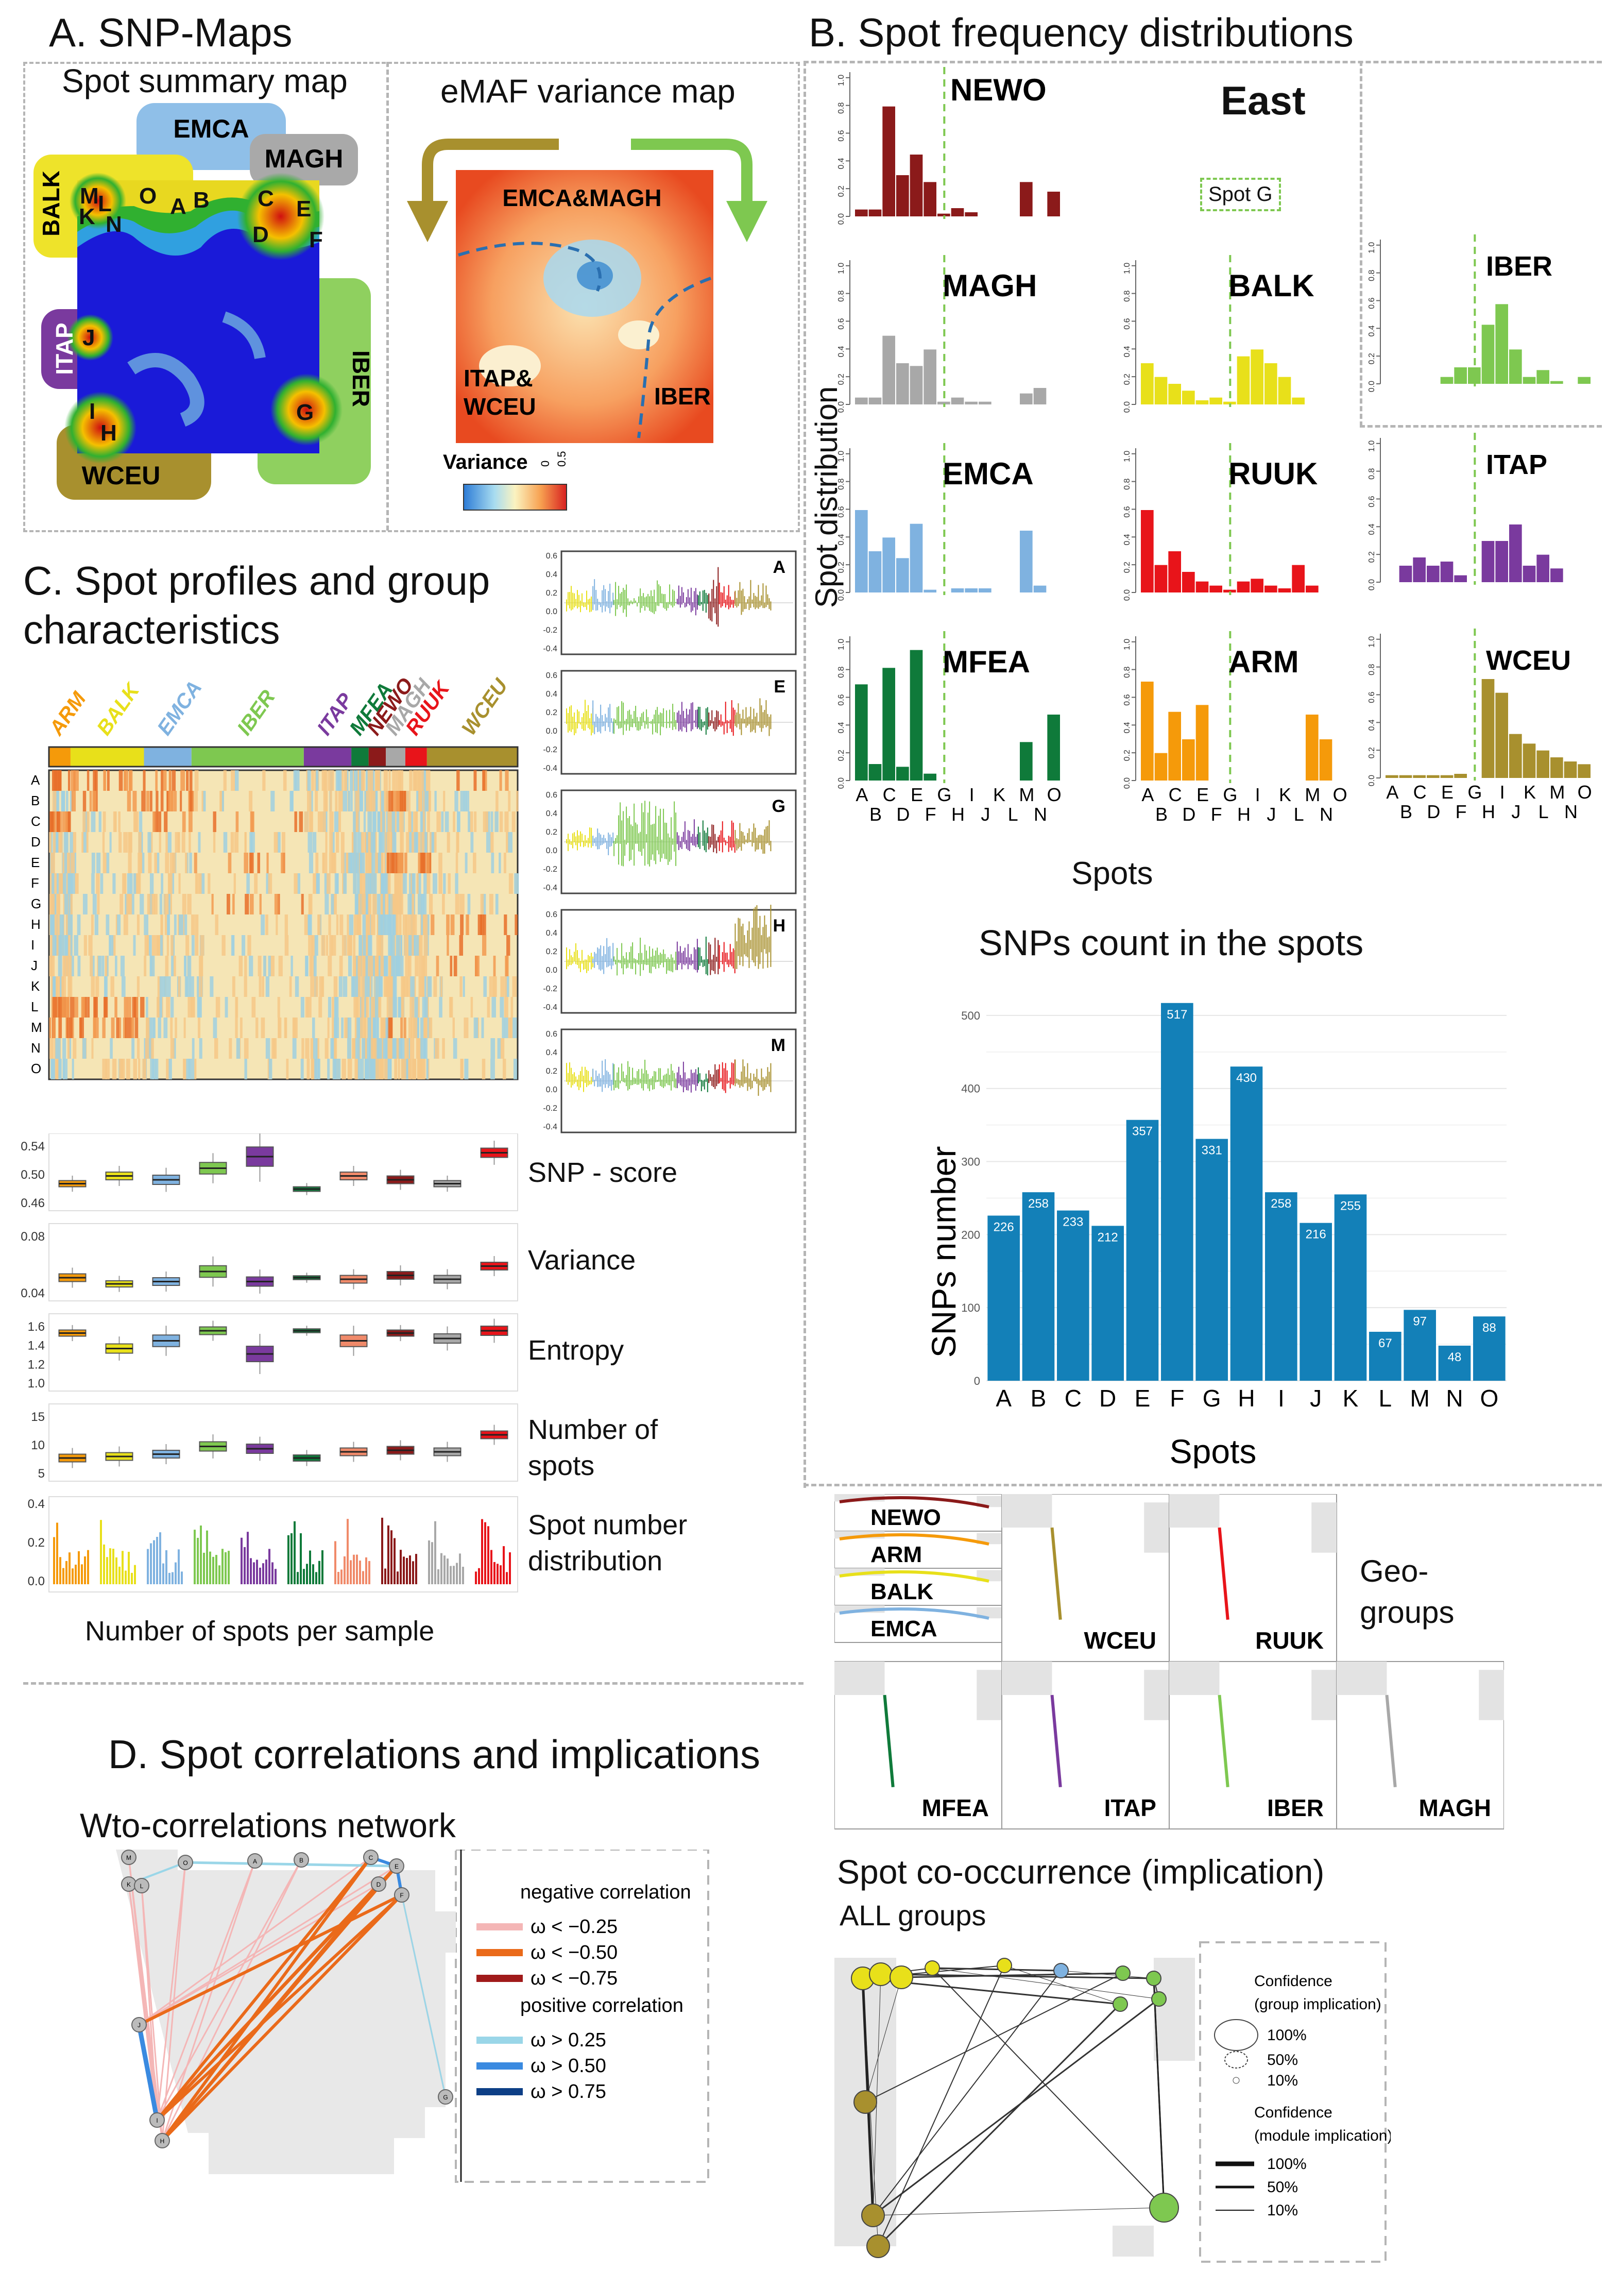 This screenshot has height=2271, width=1624. I want to click on snp-bar-label: 97, so click(1420, 1321).